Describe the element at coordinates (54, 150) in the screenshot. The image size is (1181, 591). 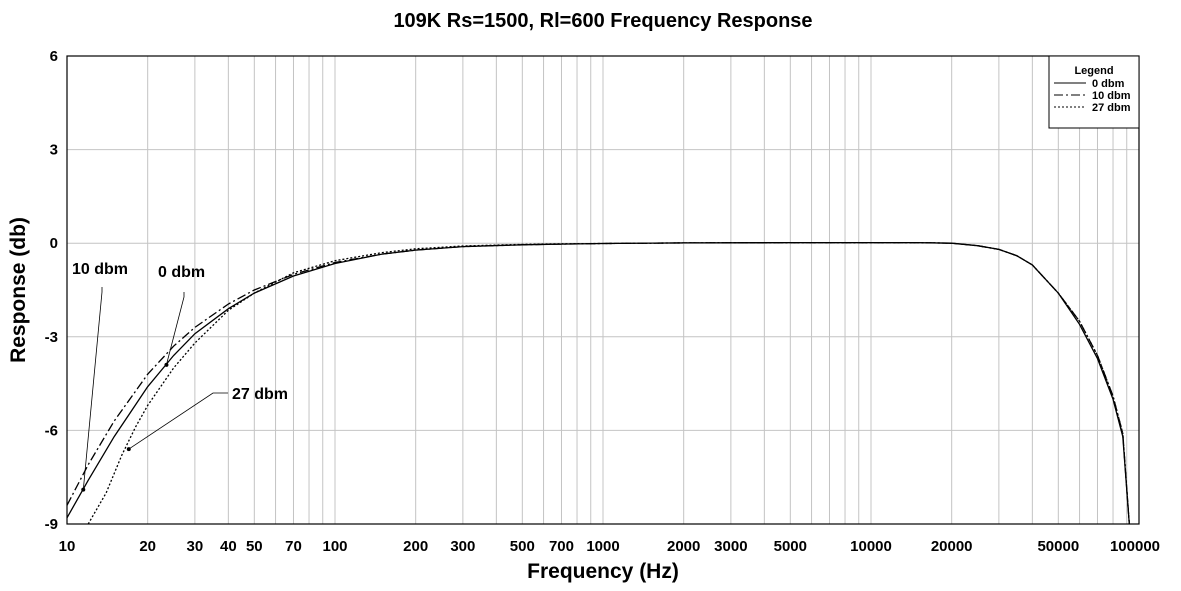
I see `y-tick-label: 3` at that location.